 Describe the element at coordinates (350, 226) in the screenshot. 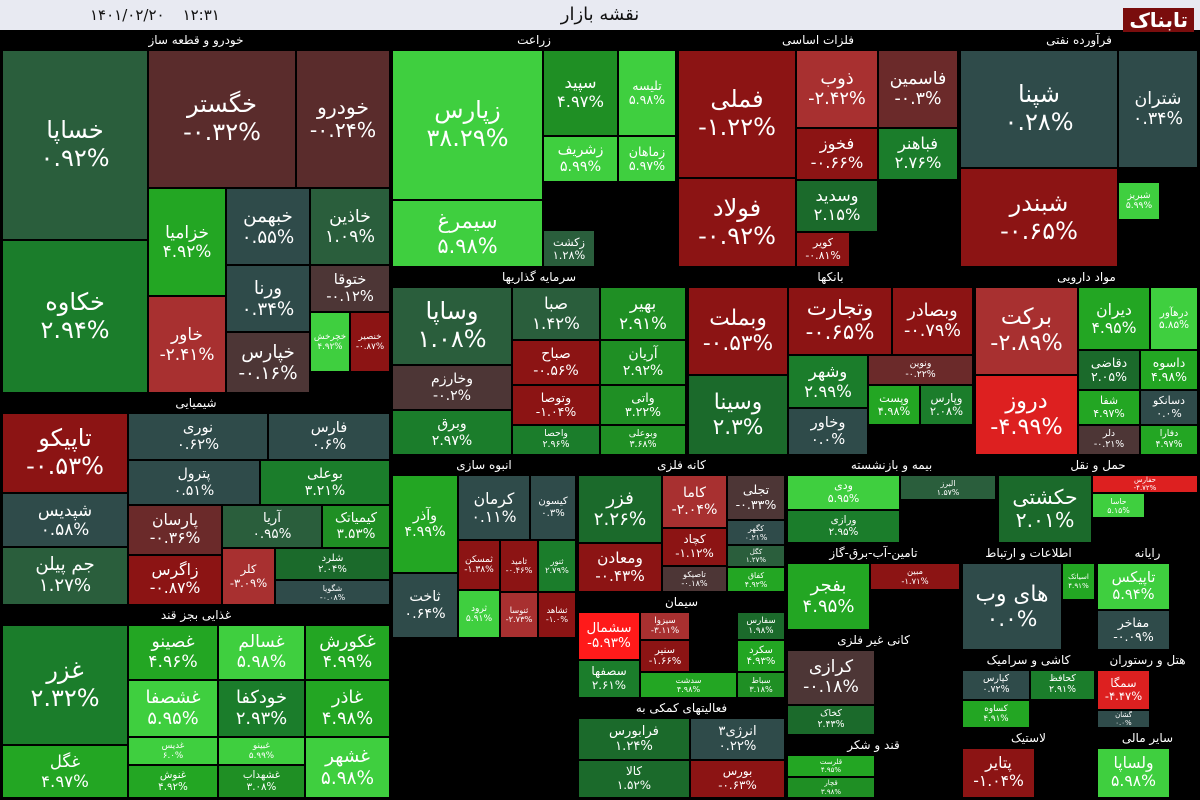

I see `stock-tile: خاذین ۱.۰۹%` at that location.